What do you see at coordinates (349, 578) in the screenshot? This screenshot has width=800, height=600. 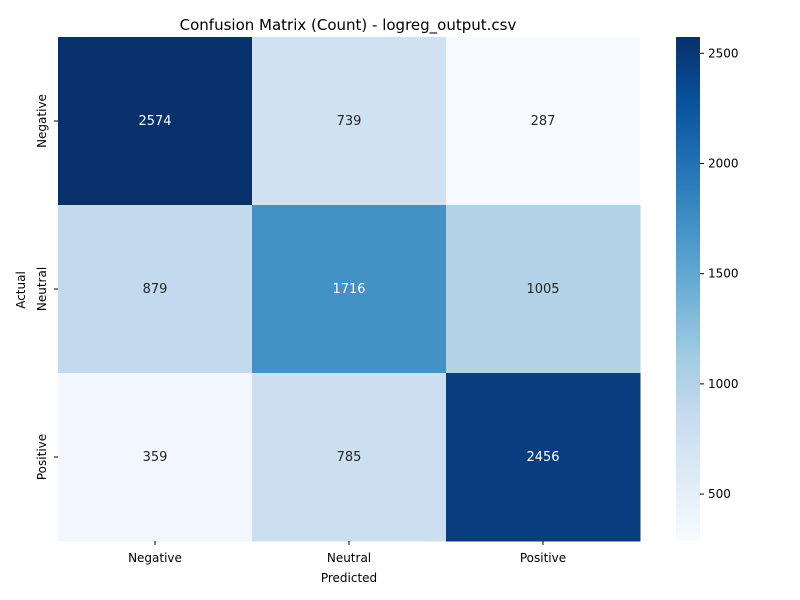 I see `x-axis-label: Predicted` at bounding box center [349, 578].